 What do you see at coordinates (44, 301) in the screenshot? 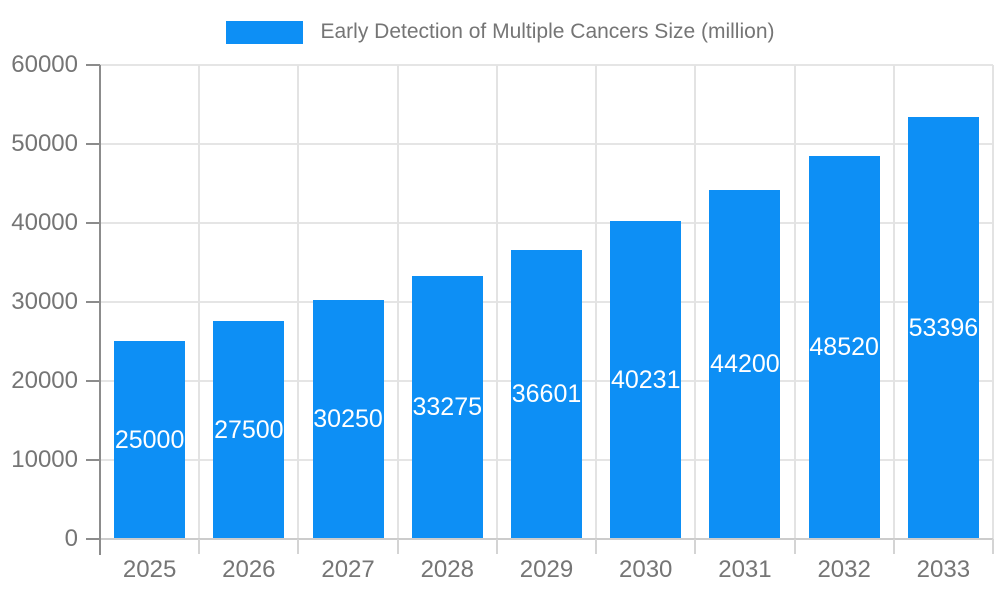
I see `y-axis-label: 30000` at bounding box center [44, 301].